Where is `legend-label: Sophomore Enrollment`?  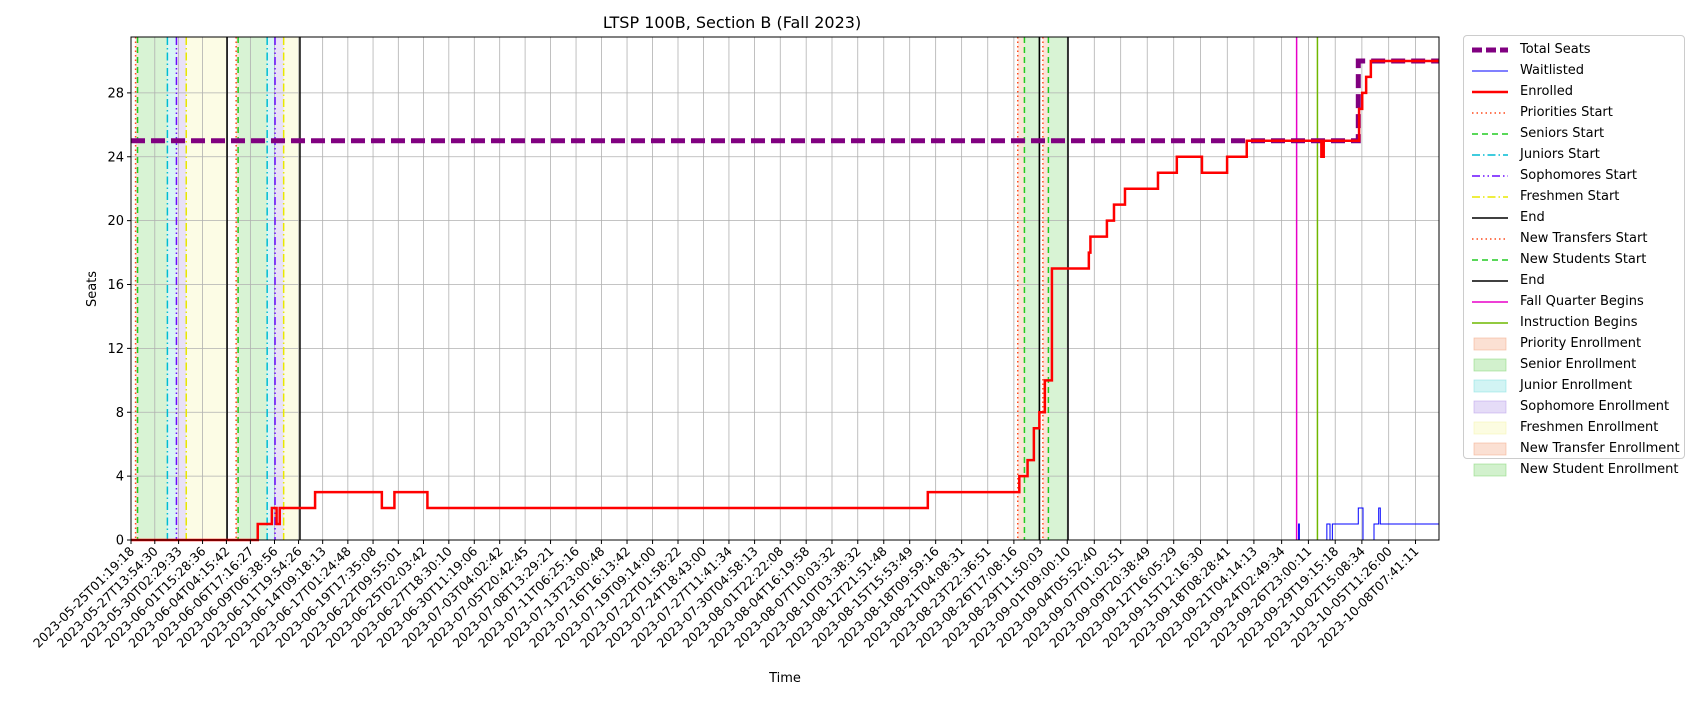 legend-label: Sophomore Enrollment is located at coordinates (1595, 406).